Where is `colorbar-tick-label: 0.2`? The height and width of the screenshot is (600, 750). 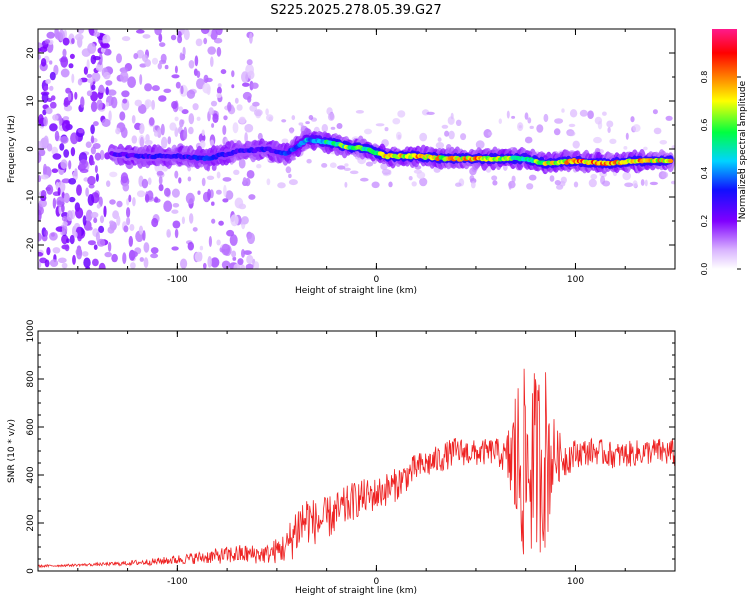 colorbar-tick-label: 0.2 is located at coordinates (704, 221).